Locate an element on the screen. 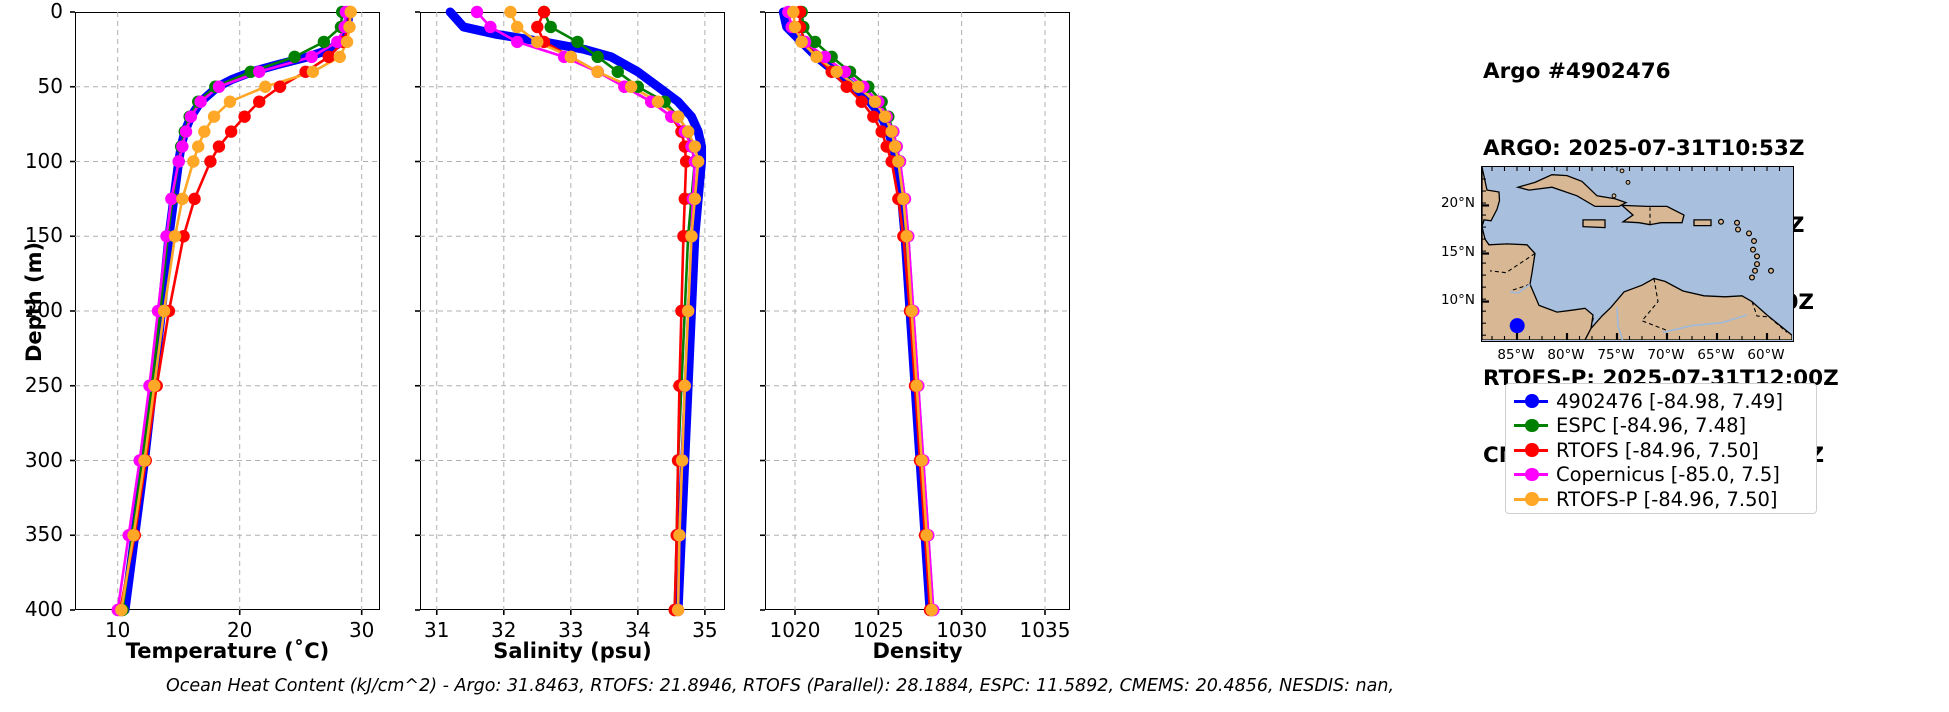 The height and width of the screenshot is (712, 1949). map-svg is located at coordinates (1637, 254).